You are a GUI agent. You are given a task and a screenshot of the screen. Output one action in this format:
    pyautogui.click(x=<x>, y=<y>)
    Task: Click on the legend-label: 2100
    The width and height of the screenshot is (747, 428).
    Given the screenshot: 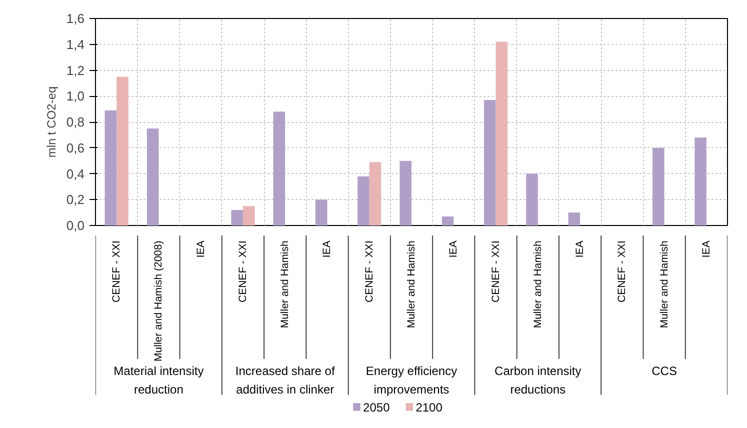 What is the action you would take?
    pyautogui.click(x=429, y=407)
    